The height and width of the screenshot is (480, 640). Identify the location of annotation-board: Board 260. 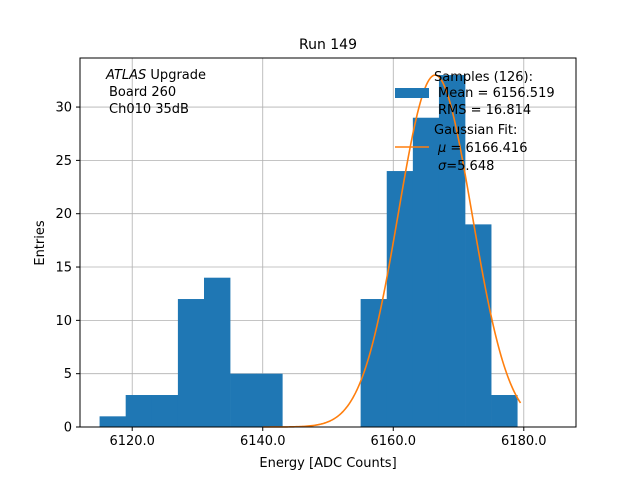
(142, 92).